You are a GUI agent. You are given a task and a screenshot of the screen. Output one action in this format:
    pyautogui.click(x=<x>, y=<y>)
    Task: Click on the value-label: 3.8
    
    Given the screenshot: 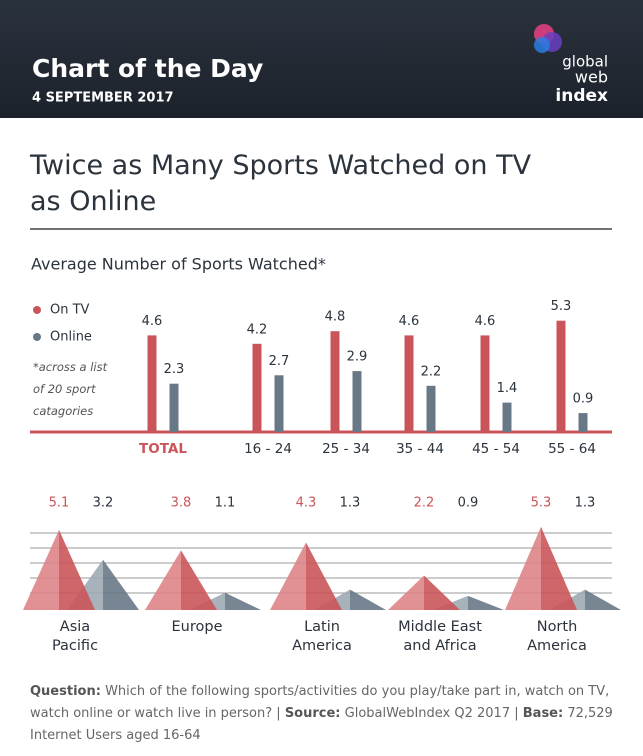 What is the action you would take?
    pyautogui.click(x=181, y=503)
    